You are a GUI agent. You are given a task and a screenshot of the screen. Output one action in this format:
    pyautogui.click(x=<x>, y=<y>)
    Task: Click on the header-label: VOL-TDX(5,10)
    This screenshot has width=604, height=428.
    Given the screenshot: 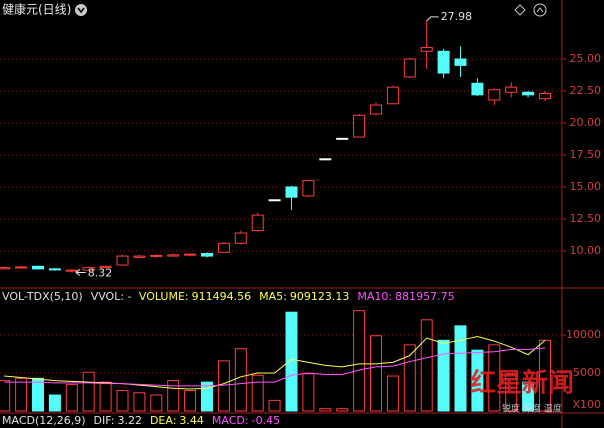 What is the action you would take?
    pyautogui.click(x=42, y=296)
    